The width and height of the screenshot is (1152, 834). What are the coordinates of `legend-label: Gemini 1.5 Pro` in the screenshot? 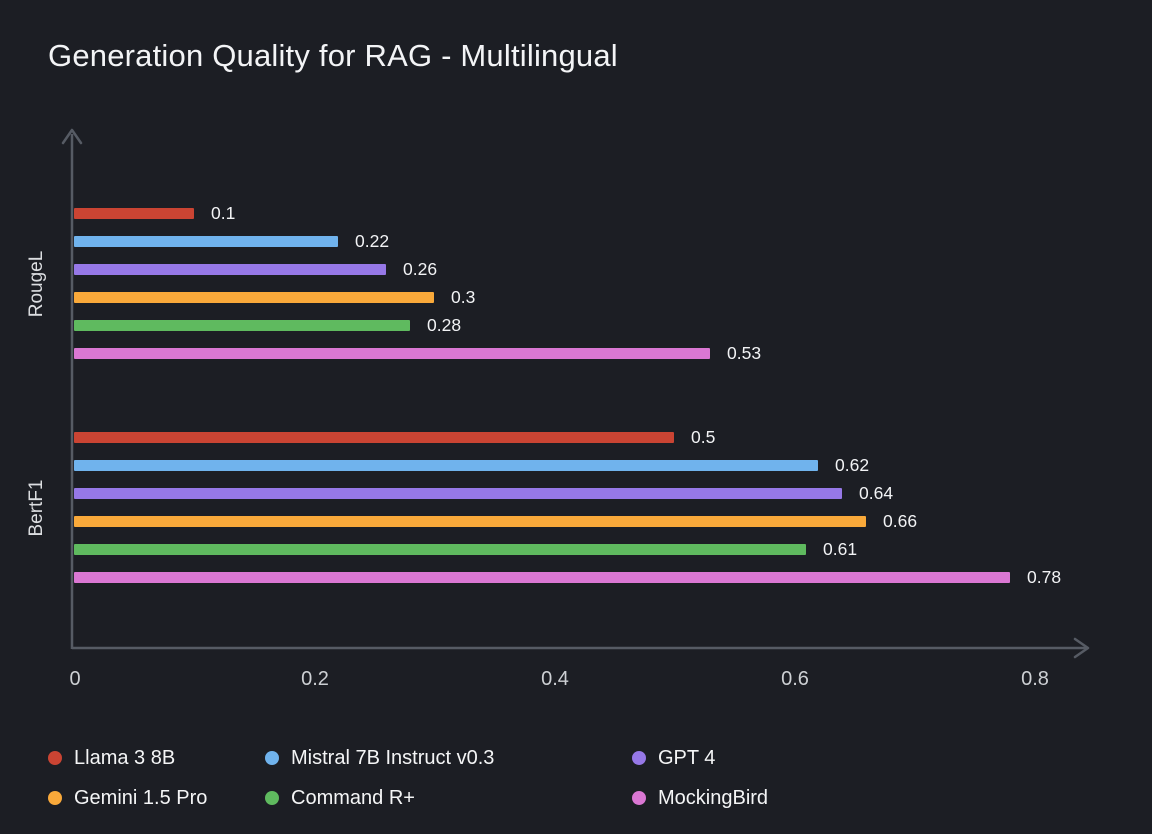 It's located at (141, 797).